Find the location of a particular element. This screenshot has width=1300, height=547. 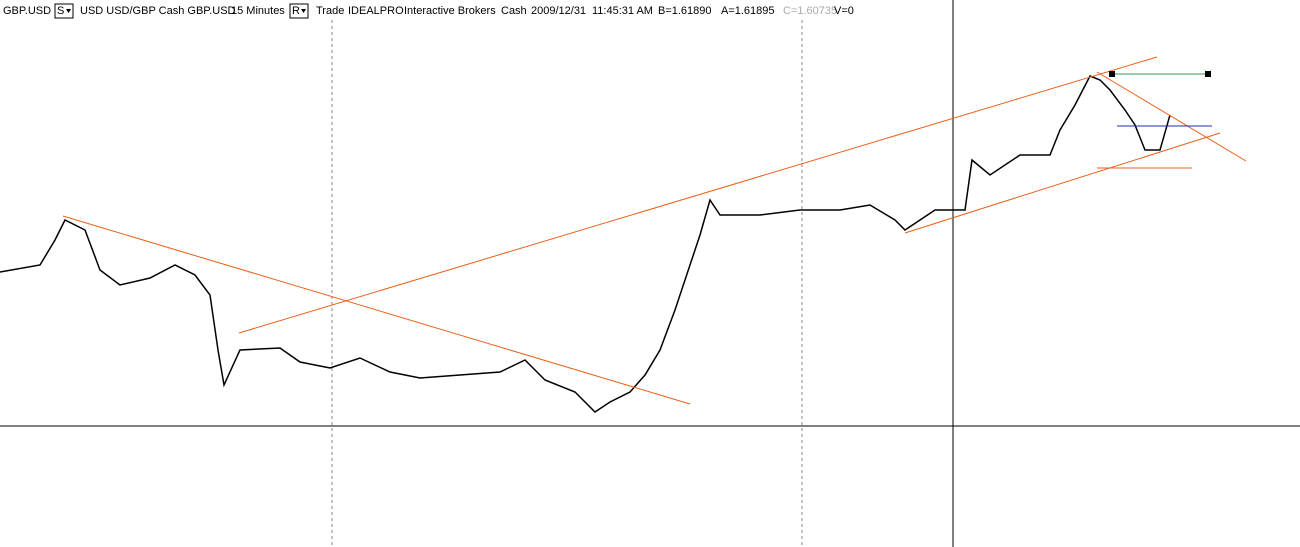

ask: A=1.61895 is located at coordinates (748, 11).